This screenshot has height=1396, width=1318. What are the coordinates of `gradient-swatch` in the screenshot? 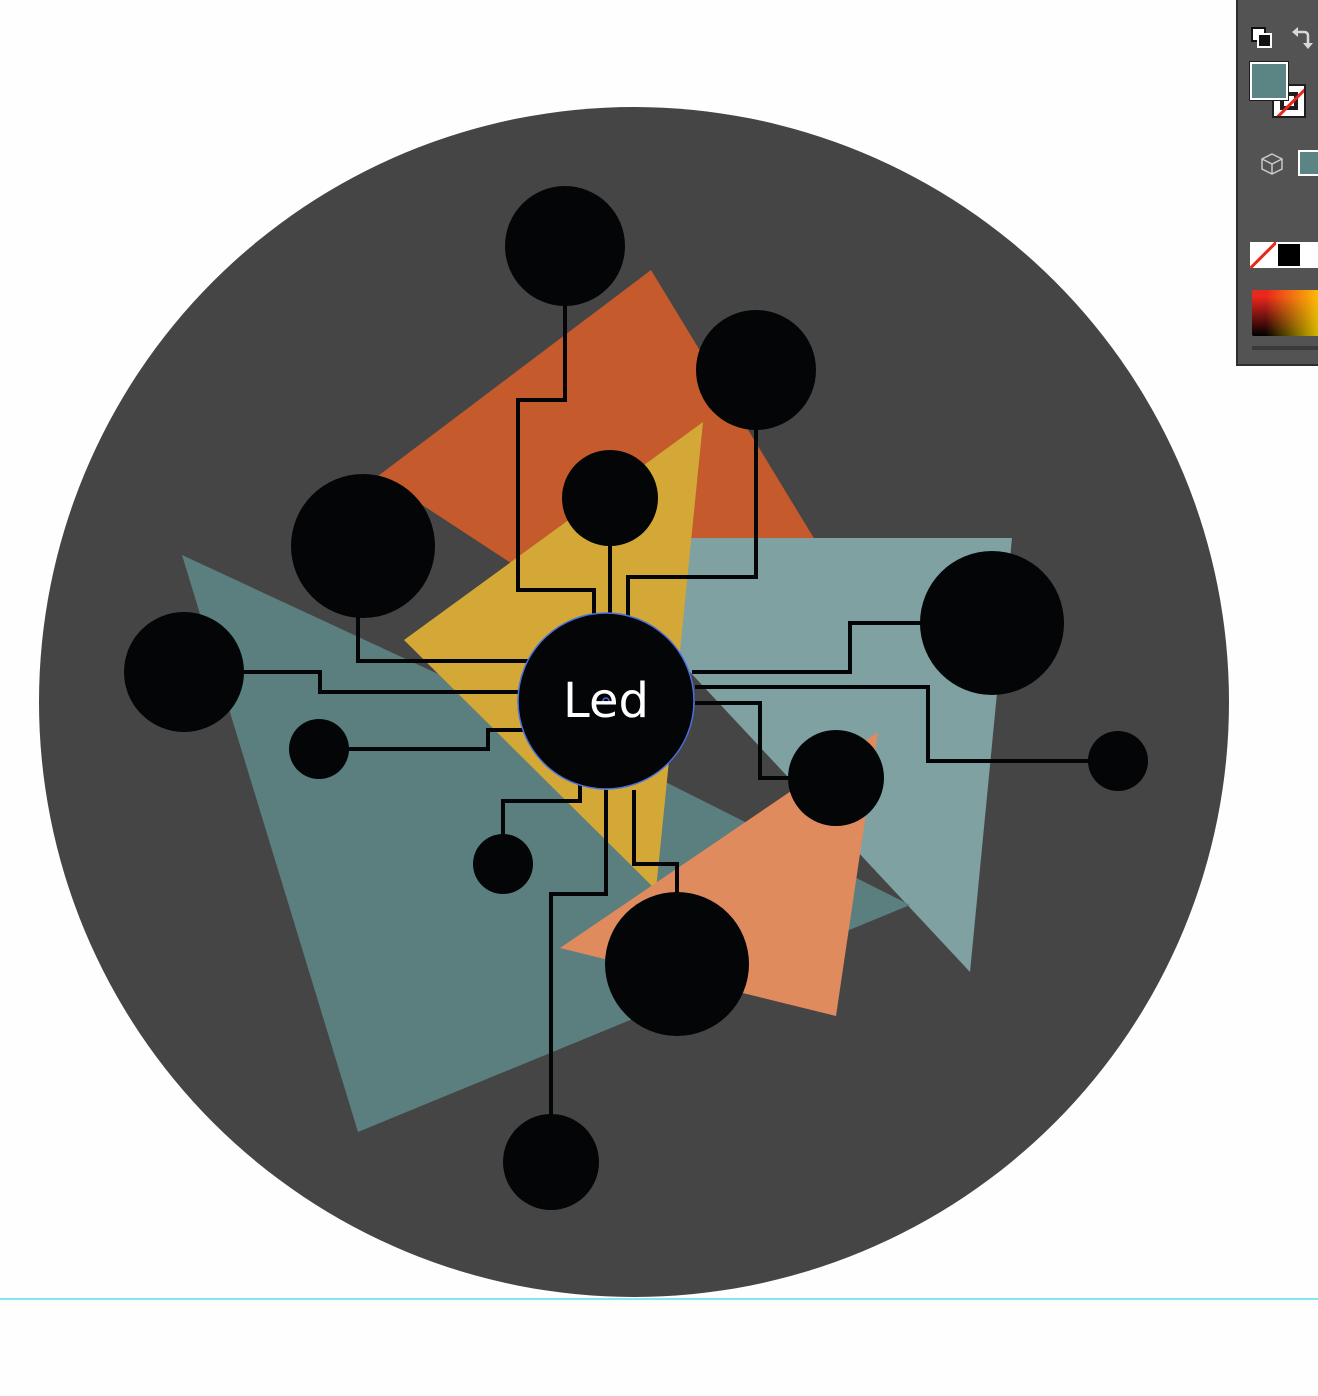 It's located at (1285, 313).